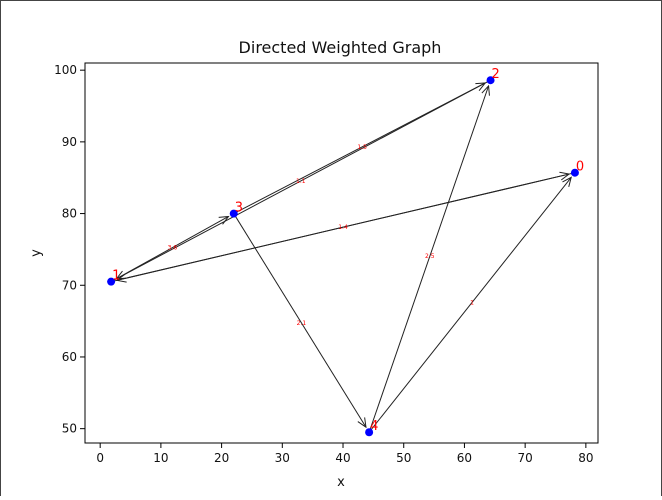 This screenshot has width=662, height=500. Describe the element at coordinates (464, 458) in the screenshot. I see `x-tick-label: 60` at that location.